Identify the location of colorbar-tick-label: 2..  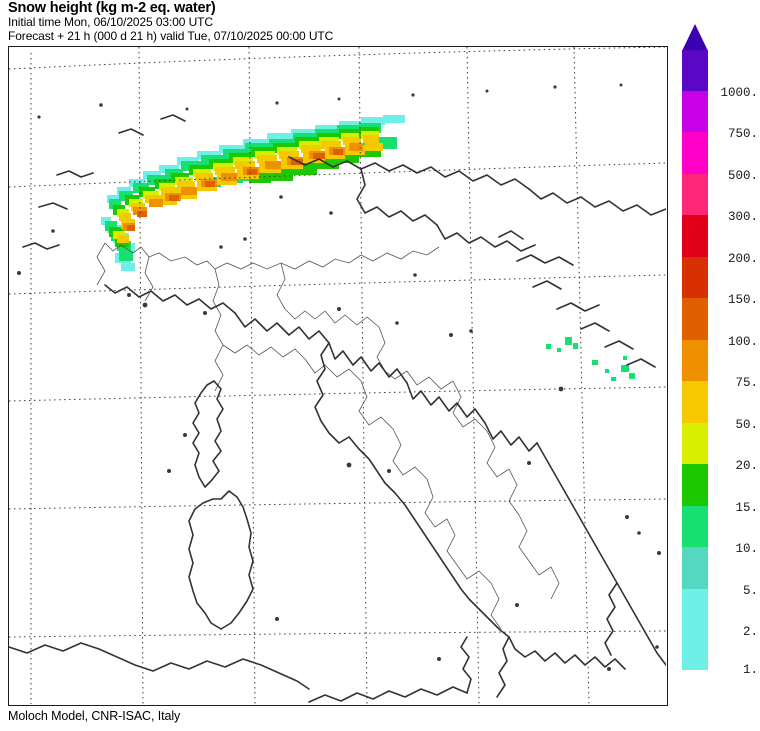
(750, 632).